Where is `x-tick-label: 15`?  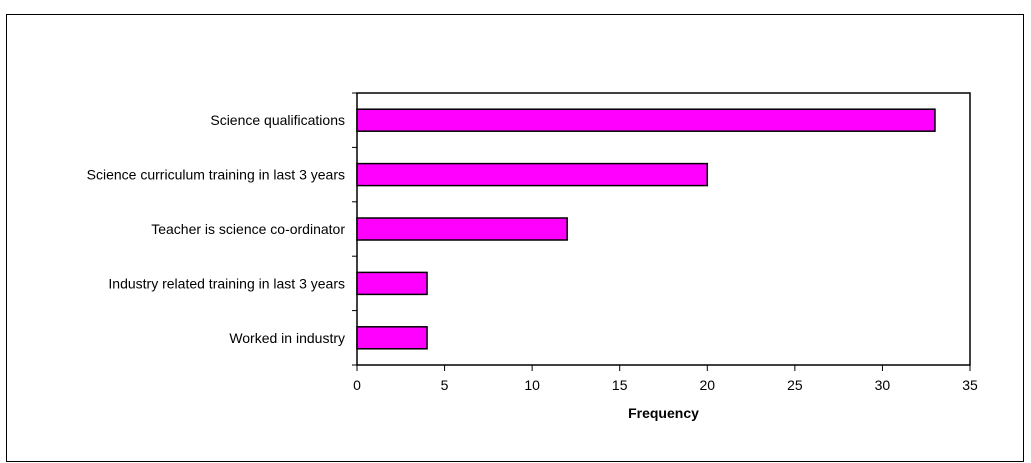
x-tick-label: 15 is located at coordinates (620, 385).